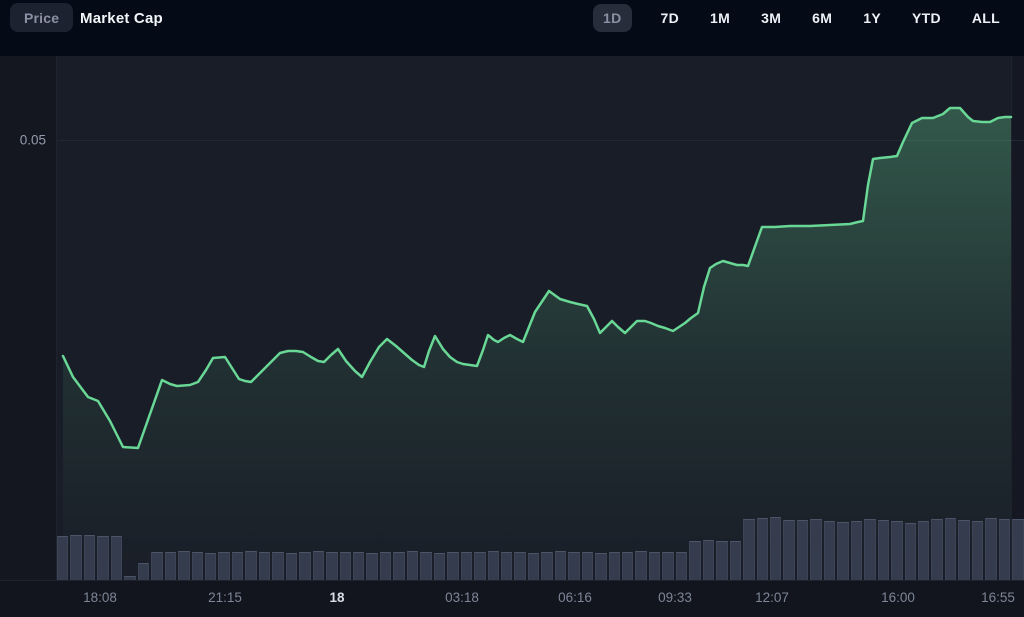 Image resolution: width=1024 pixels, height=617 pixels. Describe the element at coordinates (512, 28) in the screenshot. I see `chart-header: Price Market Cap 1D 7D 1M 3M 6M 1Y YTD ALL` at that location.